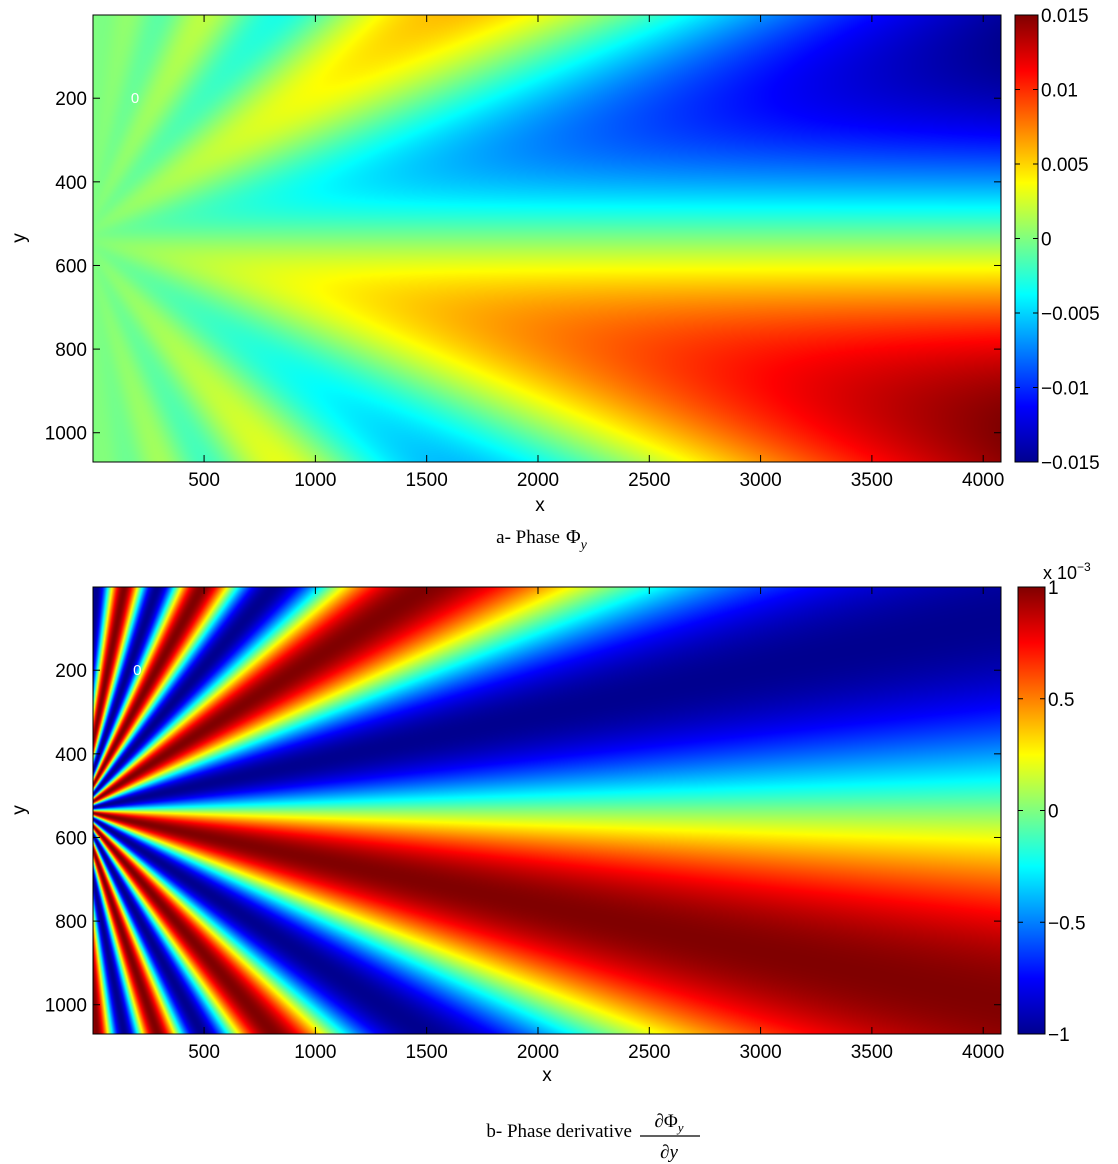 This screenshot has height=1164, width=1118. I want to click on caption-a-math: Φy, so click(577, 539).